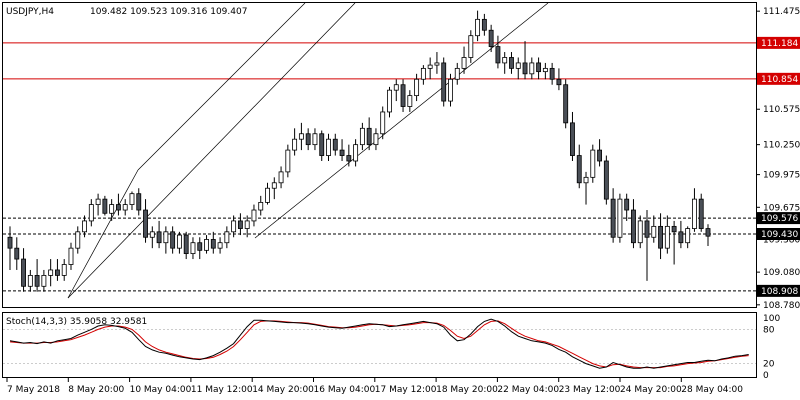  What do you see at coordinates (222, 390) in the screenshot?
I see `time-tick-label: 11 May 12:00` at bounding box center [222, 390].